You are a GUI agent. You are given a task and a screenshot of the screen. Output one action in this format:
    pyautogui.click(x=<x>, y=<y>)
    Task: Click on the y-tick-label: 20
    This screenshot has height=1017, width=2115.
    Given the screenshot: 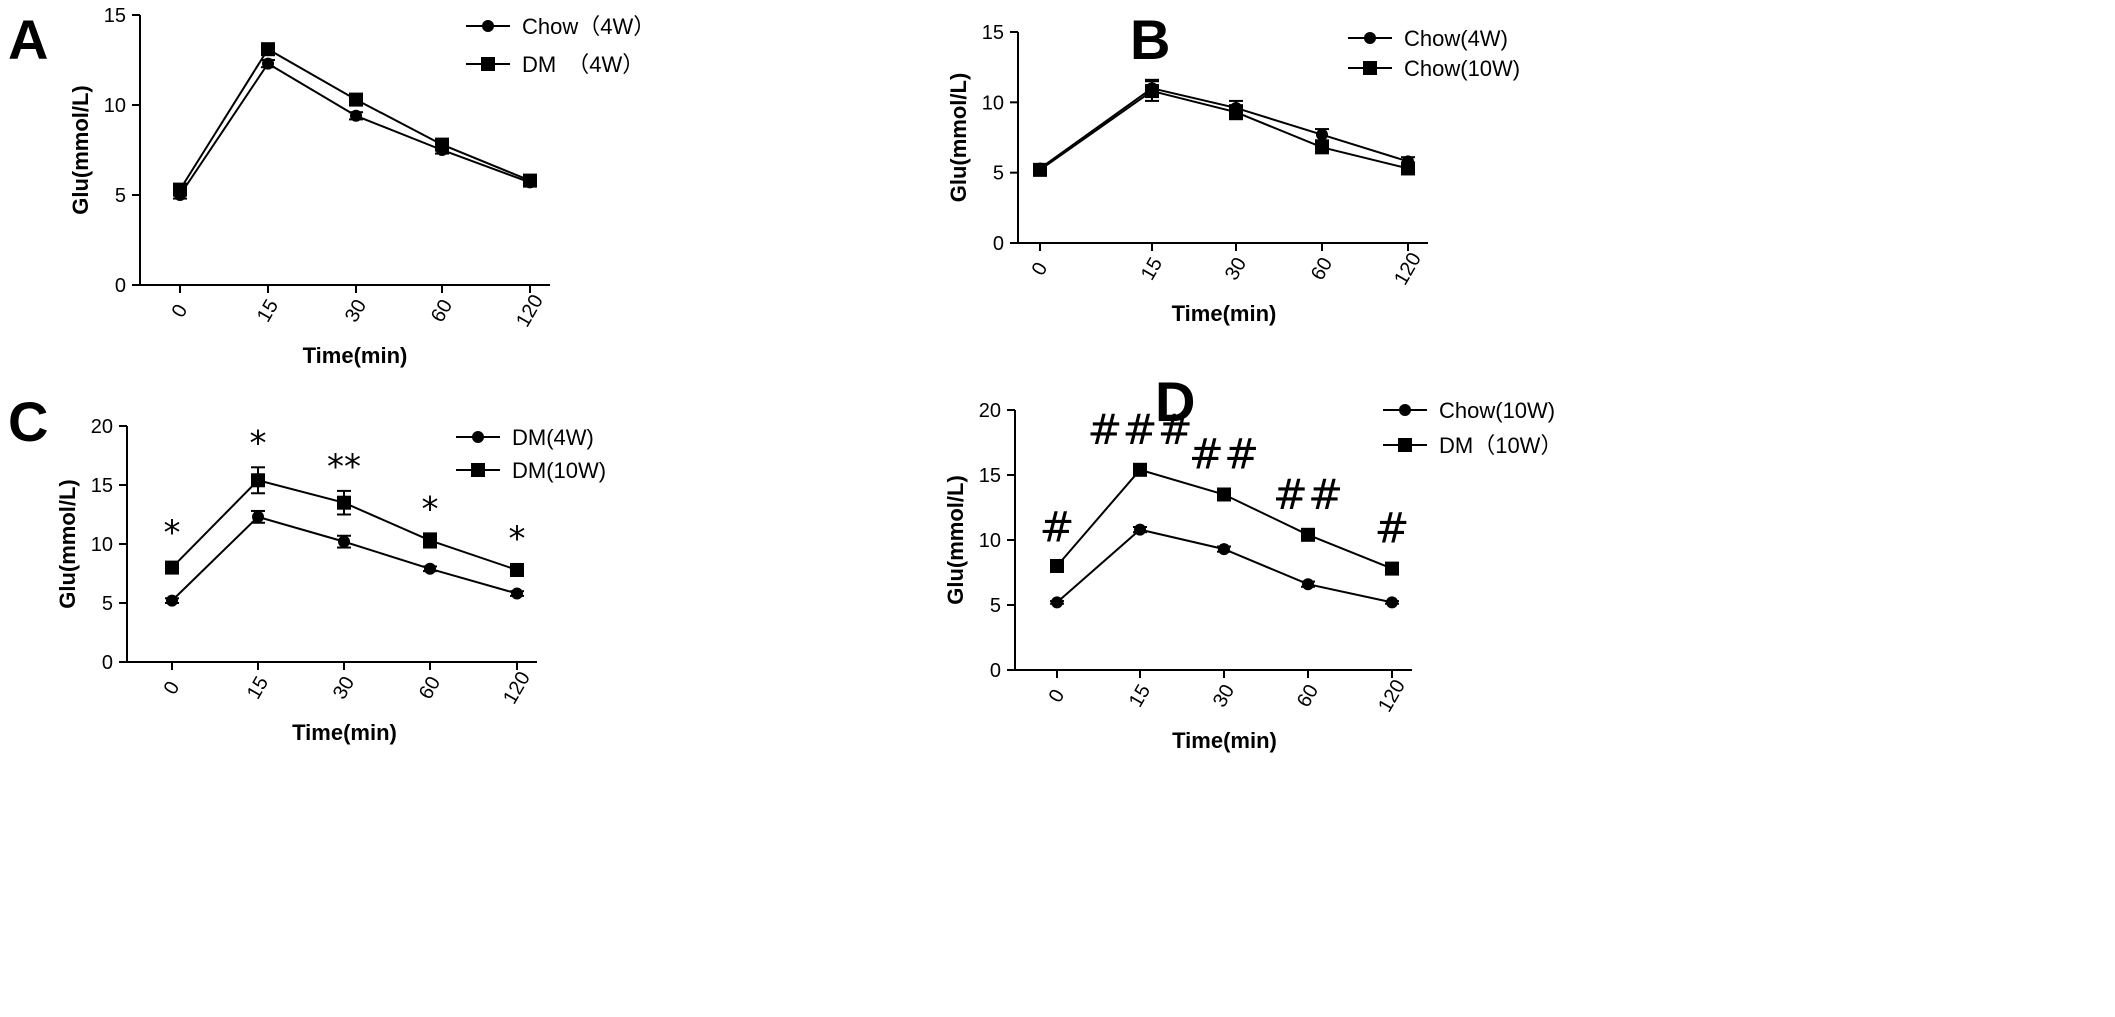 What is the action you would take?
    pyautogui.click(x=990, y=411)
    